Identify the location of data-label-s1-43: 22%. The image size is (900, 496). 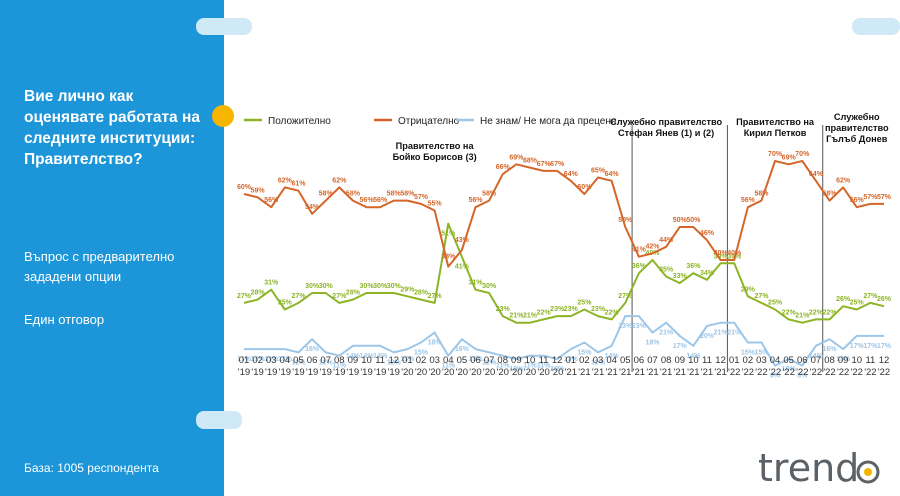
(830, 312).